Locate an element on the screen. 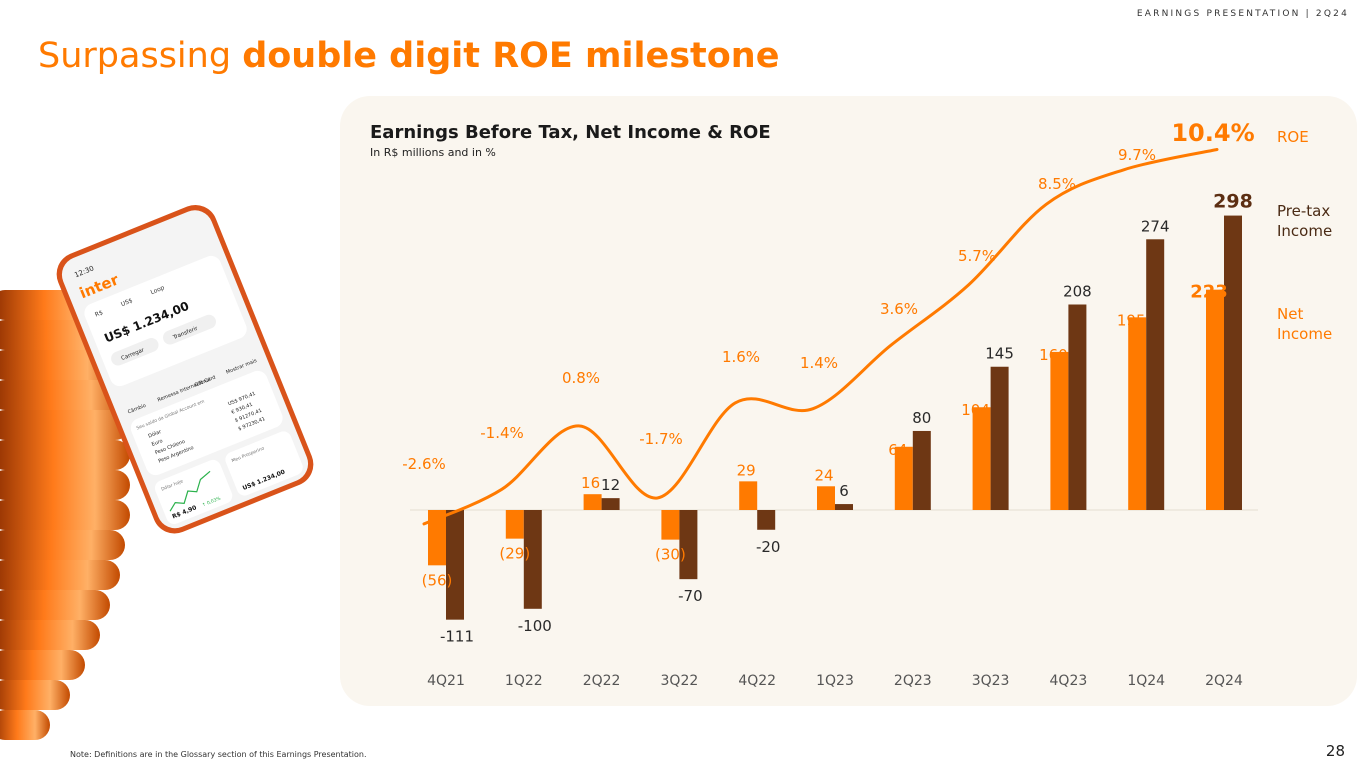 The width and height of the screenshot is (1365, 768). x-tick-1Q22: 1Q22 is located at coordinates (524, 681).